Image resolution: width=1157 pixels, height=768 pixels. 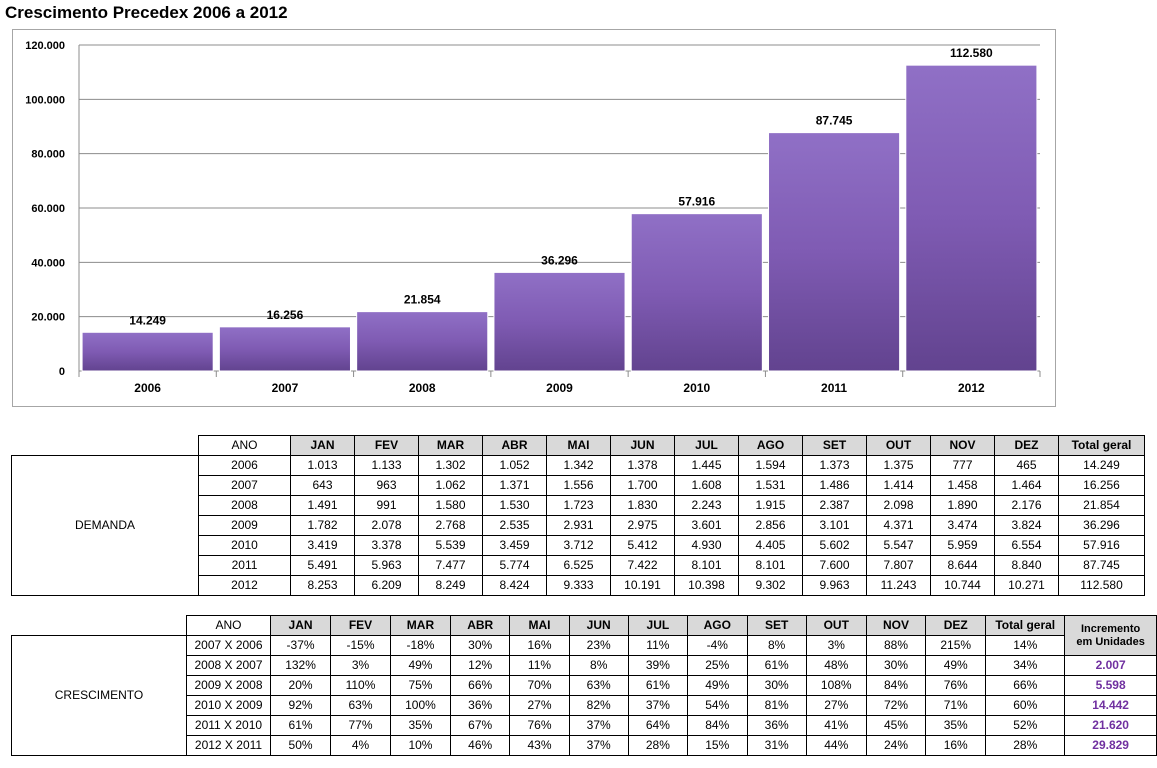 I want to click on group-label: DEMANDA, so click(x=105, y=525).